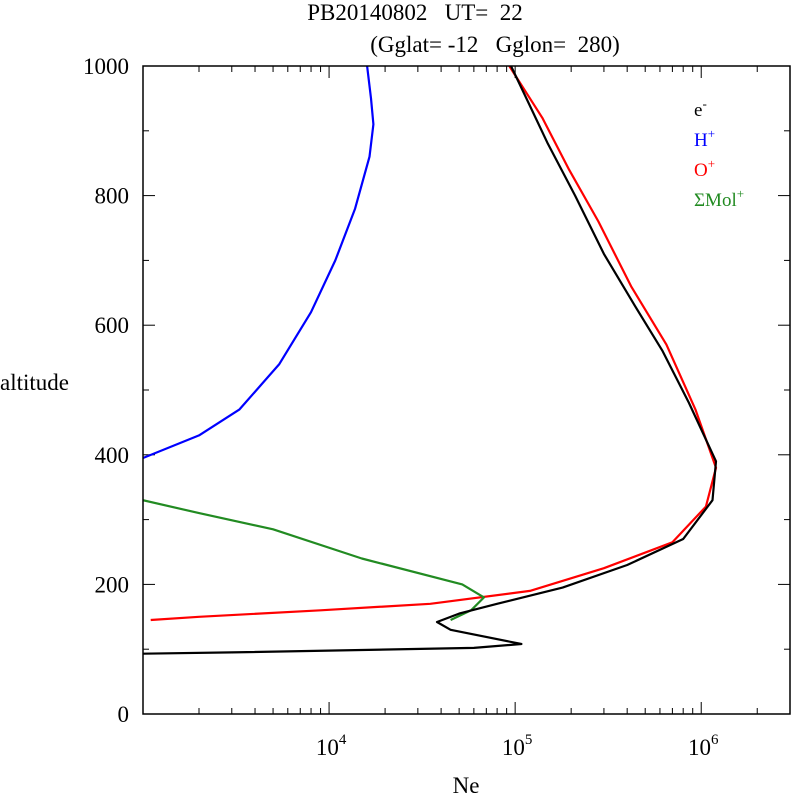  I want to click on x-tick-labels: 10⁴ 10⁵ 10⁶, so click(517, 746).